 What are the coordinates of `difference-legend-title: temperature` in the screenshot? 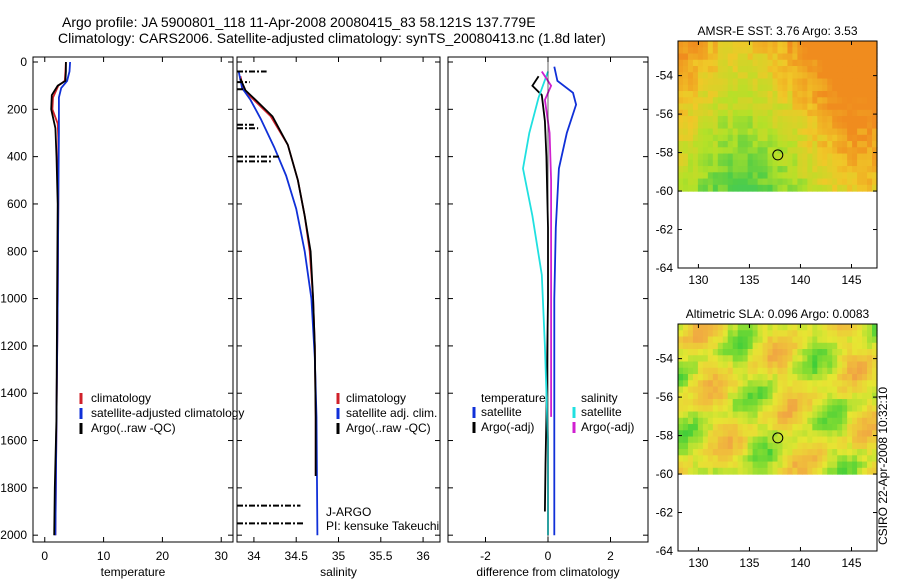 It's located at (513, 398).